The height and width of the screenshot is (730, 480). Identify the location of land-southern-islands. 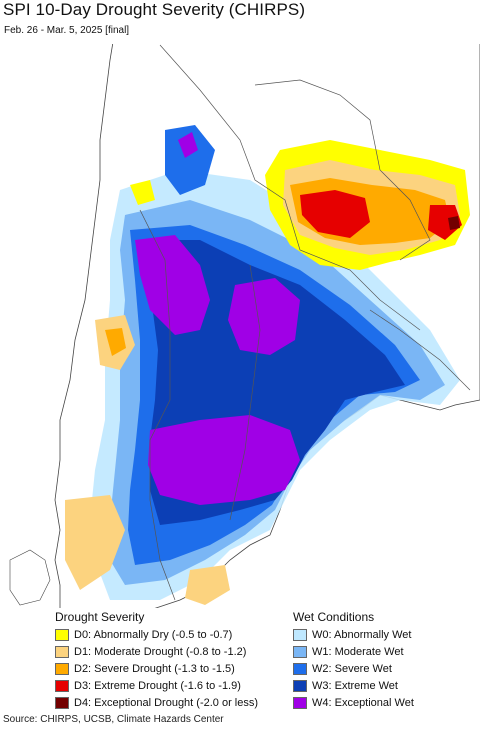
(30, 577).